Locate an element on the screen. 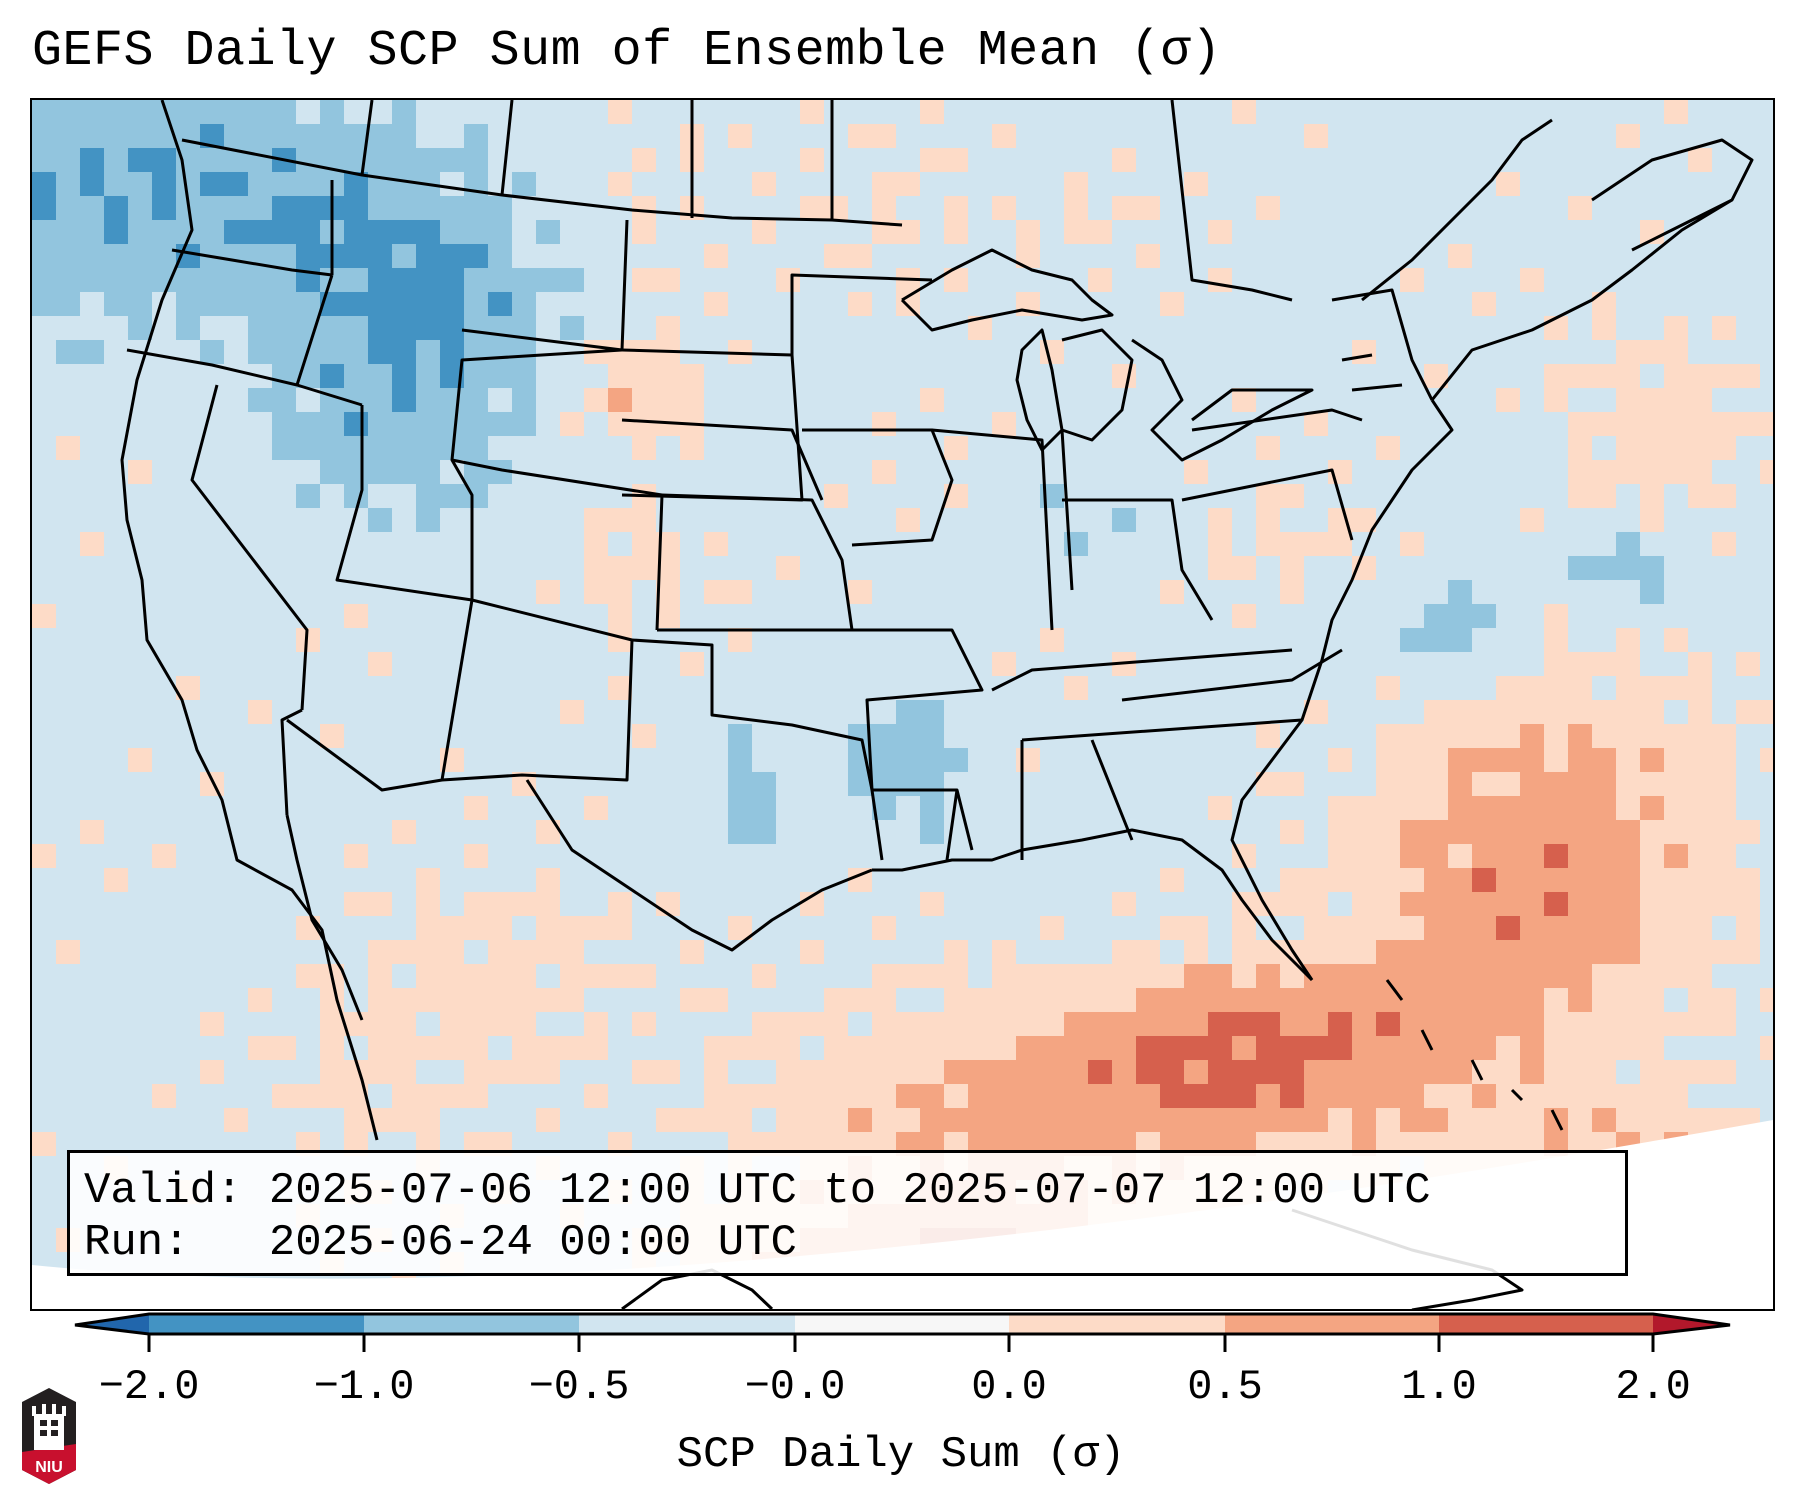 The image size is (1803, 1506). coastline-baja is located at coordinates (324, 917).